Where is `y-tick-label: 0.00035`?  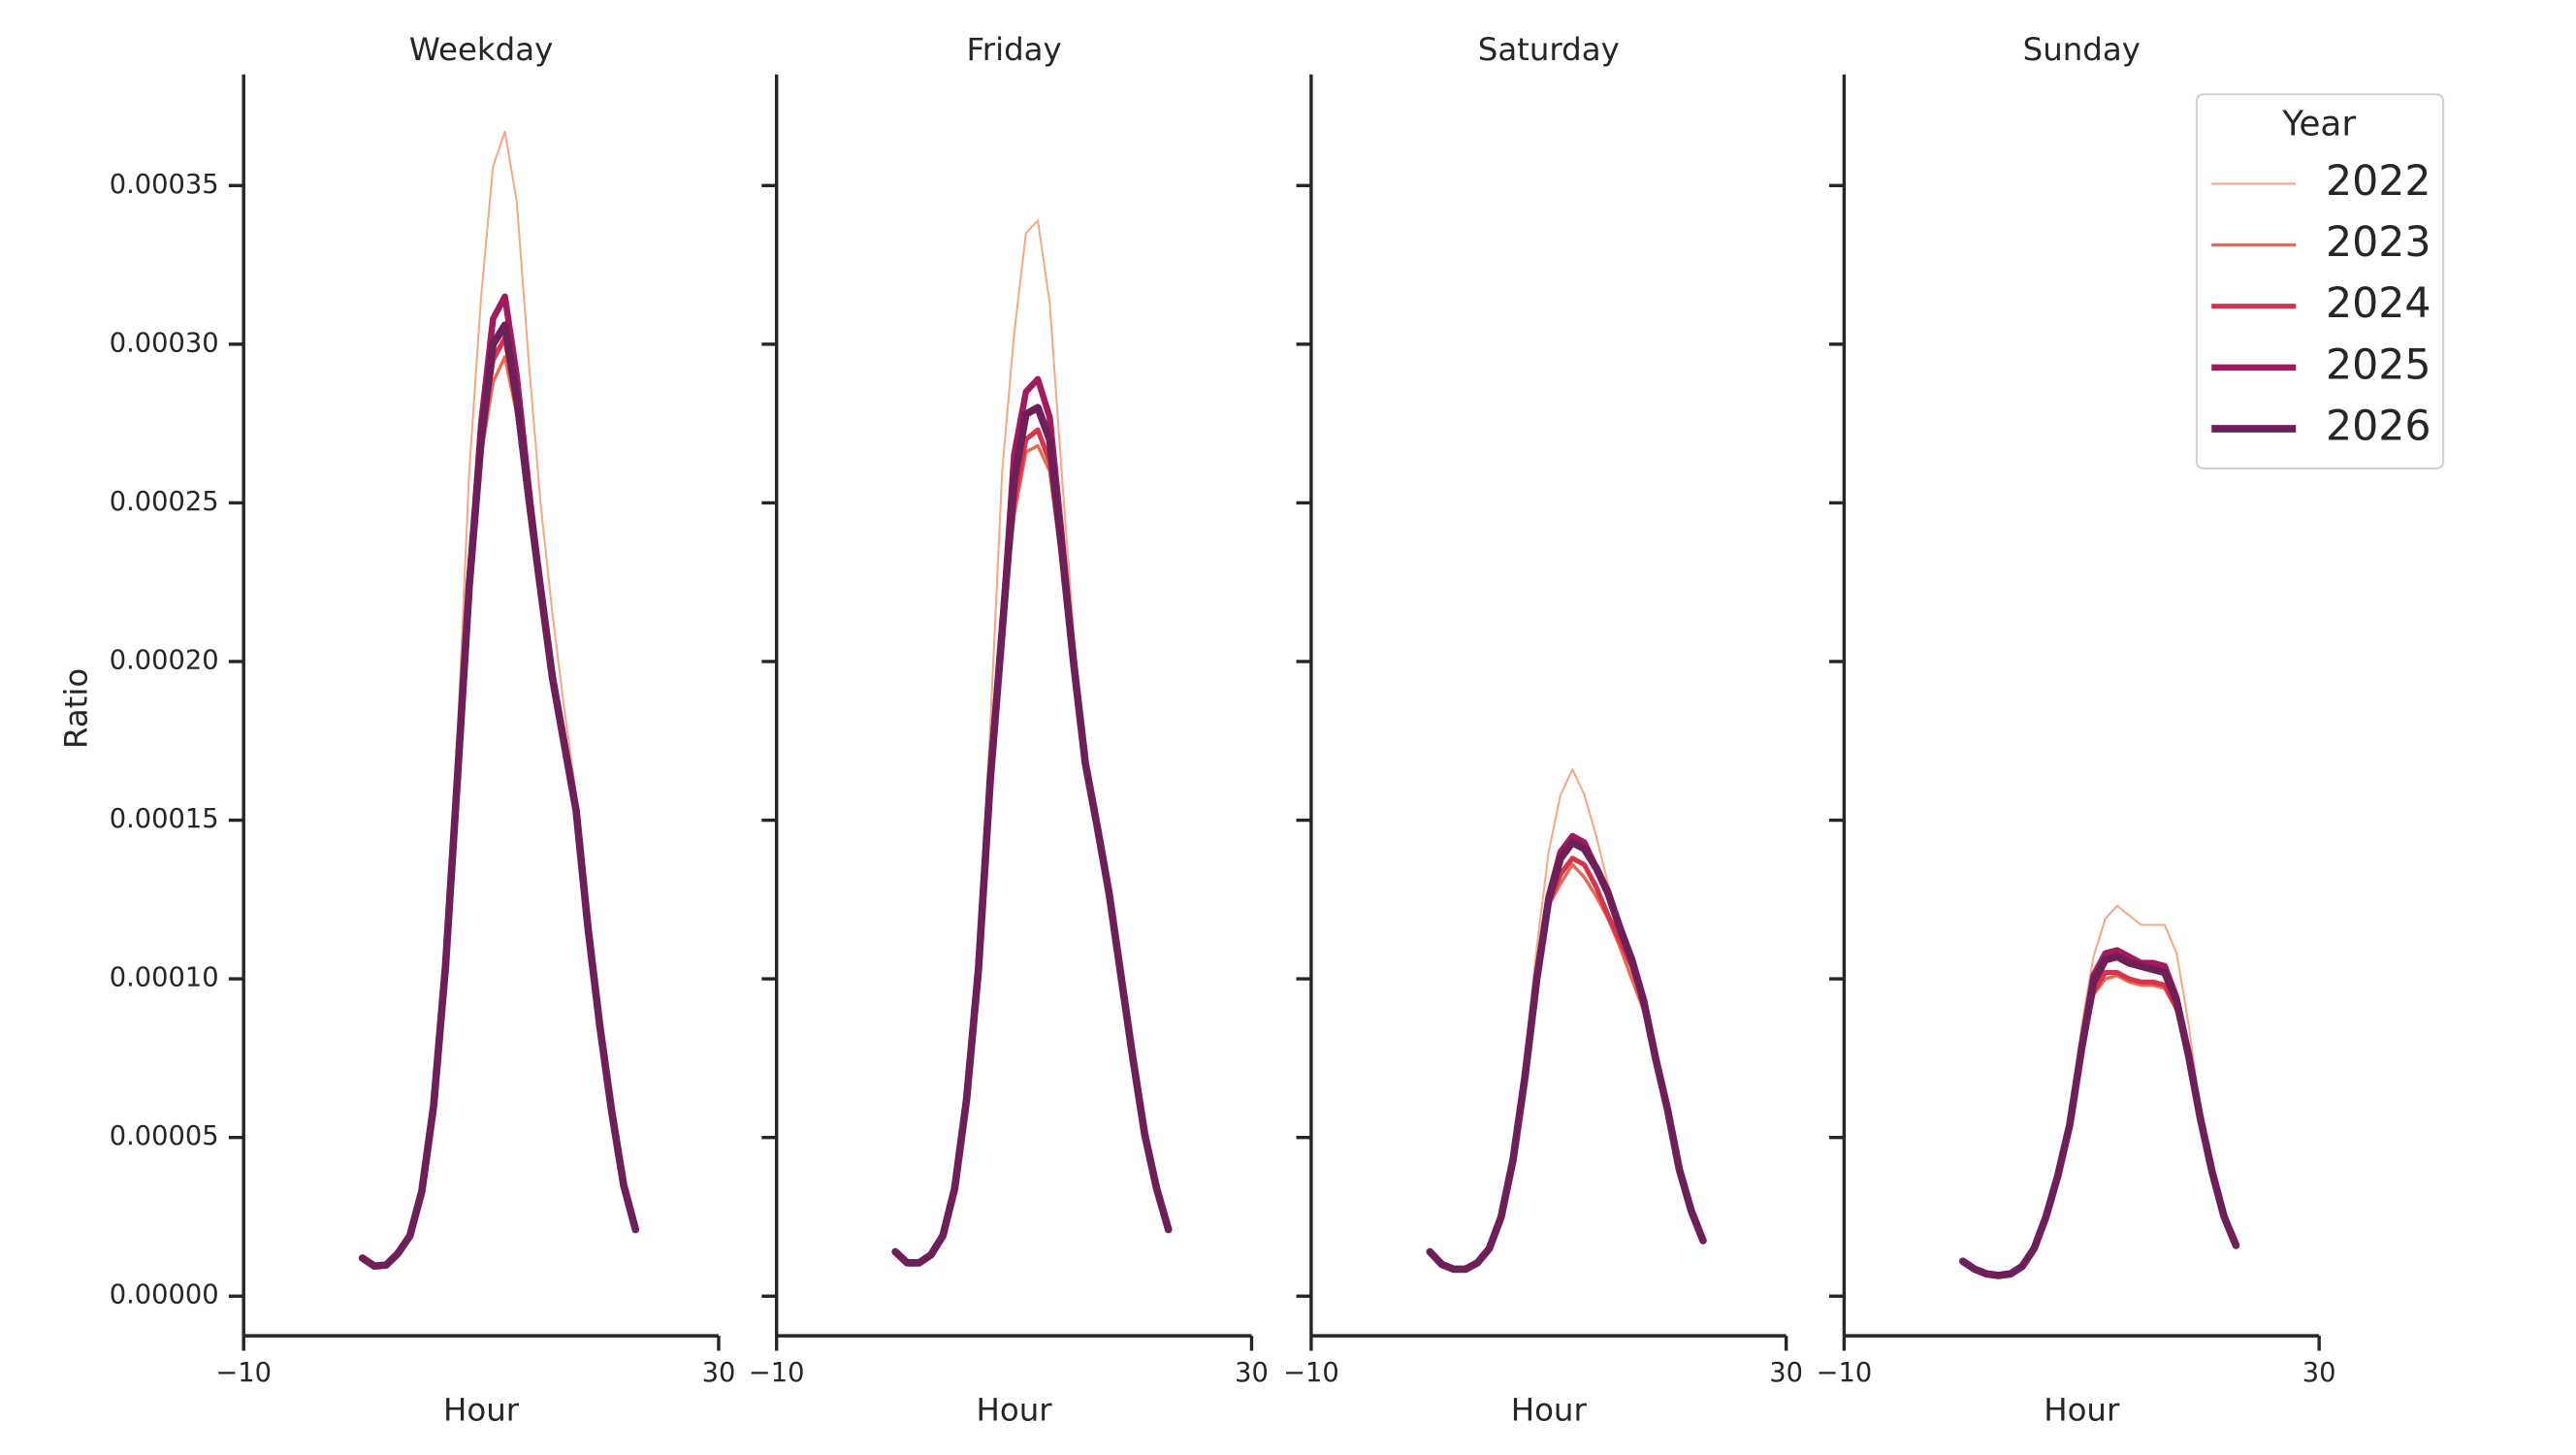 y-tick-label: 0.00035 is located at coordinates (164, 185).